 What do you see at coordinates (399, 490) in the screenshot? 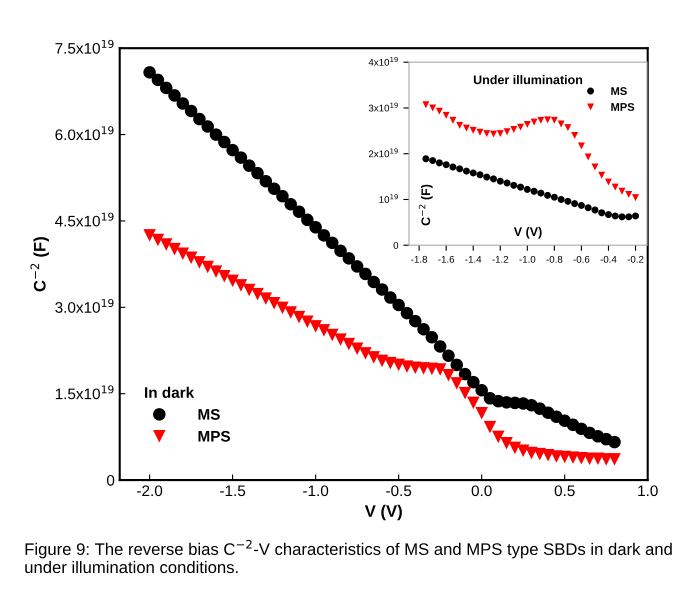
I see `x-tick-label: -0.5` at bounding box center [399, 490].